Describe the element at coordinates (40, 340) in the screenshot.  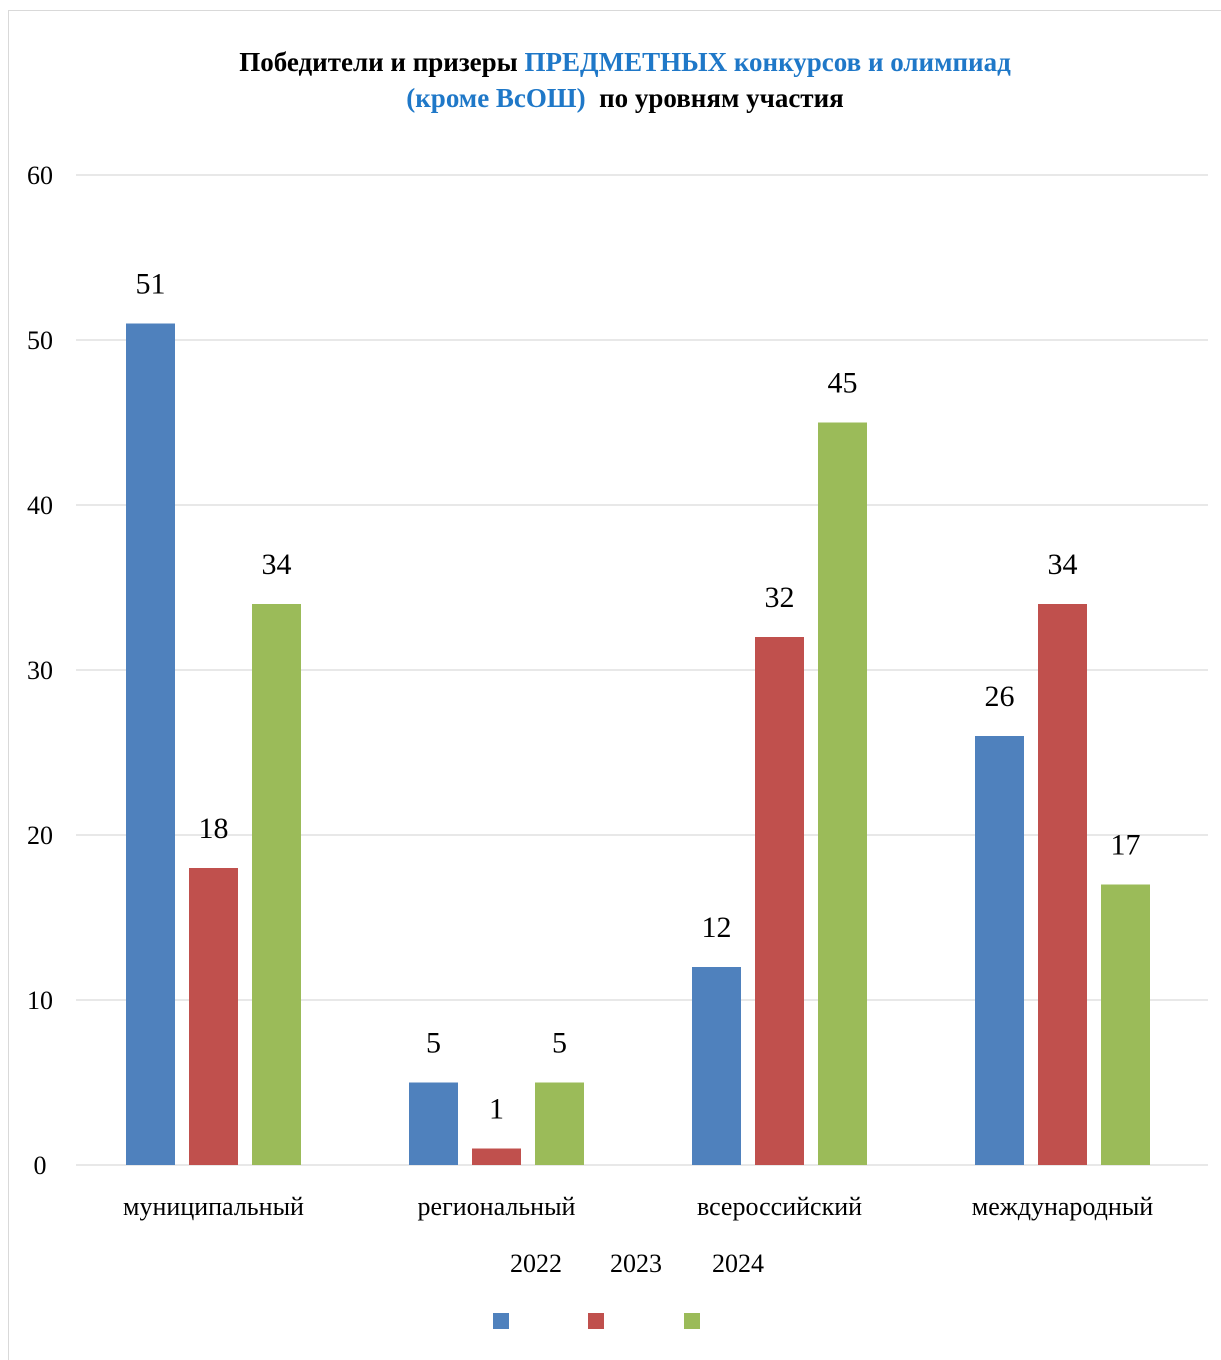
I see `y-tick-label-50: 50` at that location.